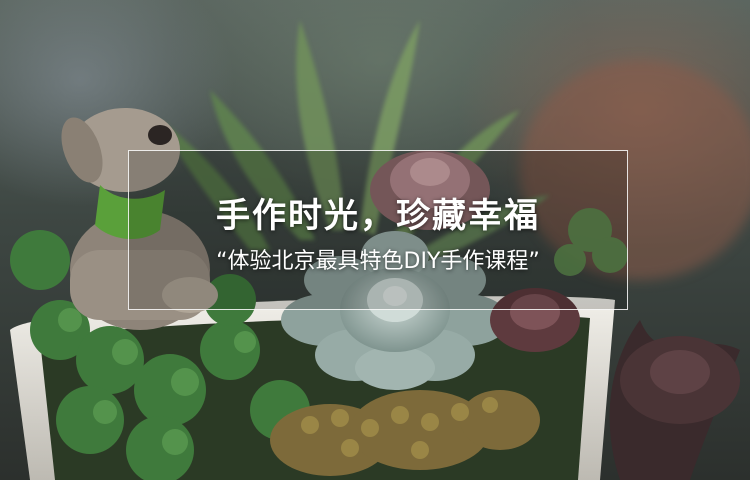  What do you see at coordinates (674, 400) in the screenshot?
I see `dark-succulent-right` at bounding box center [674, 400].